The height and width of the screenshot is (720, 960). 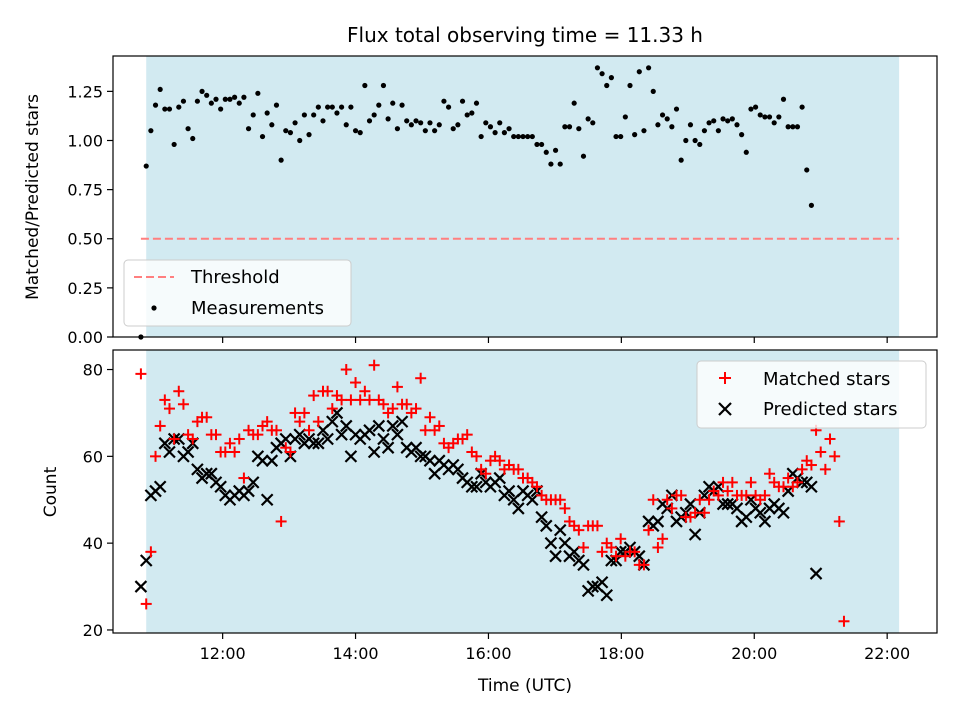 What do you see at coordinates (85, 337) in the screenshot?
I see `ratio-y-tick-label: 0.00` at bounding box center [85, 337].